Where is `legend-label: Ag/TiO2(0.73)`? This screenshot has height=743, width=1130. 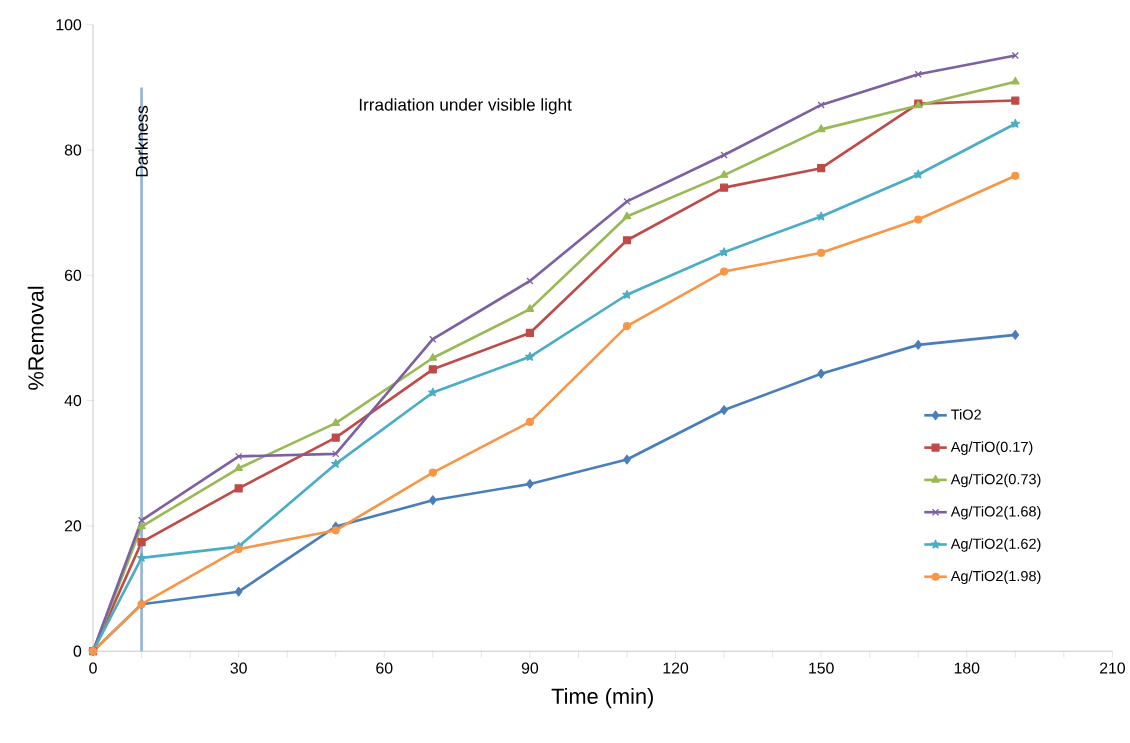
legend-label: Ag/TiO2(0.73) is located at coordinates (995, 480).